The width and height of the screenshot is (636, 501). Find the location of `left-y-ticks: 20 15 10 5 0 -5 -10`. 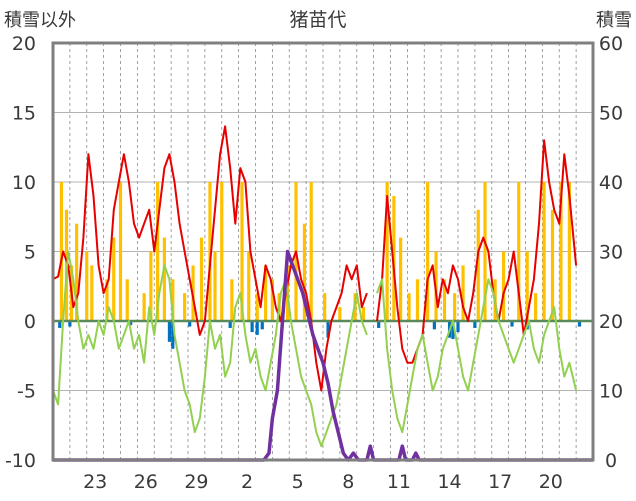

left-y-ticks: 20 15 10 5 0 -5 -10 is located at coordinates (20, 252).